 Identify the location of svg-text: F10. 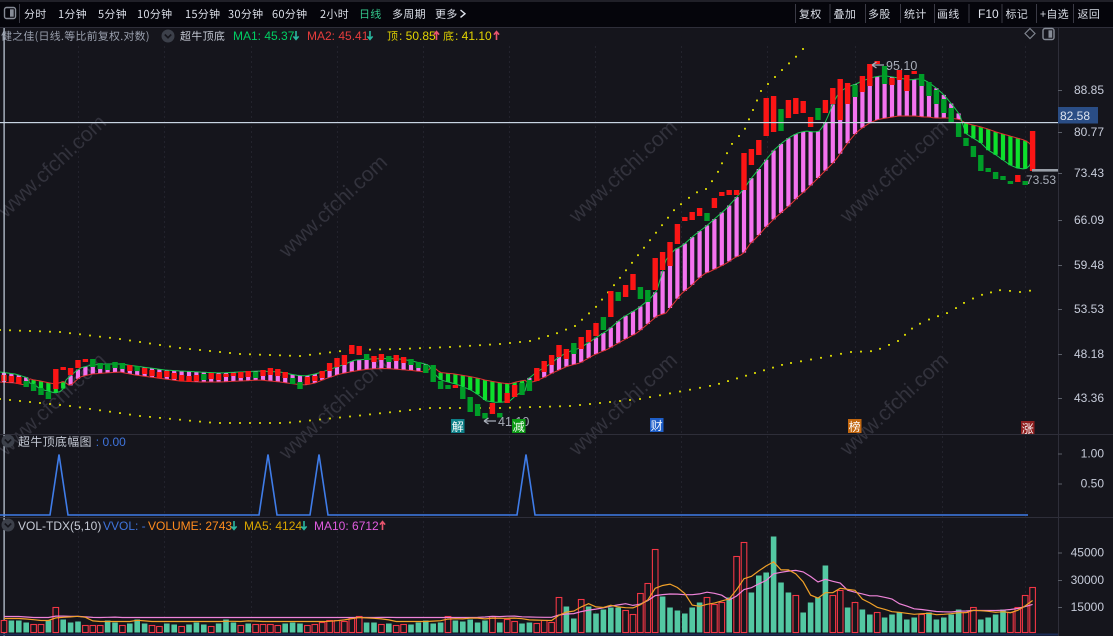
(988, 14).